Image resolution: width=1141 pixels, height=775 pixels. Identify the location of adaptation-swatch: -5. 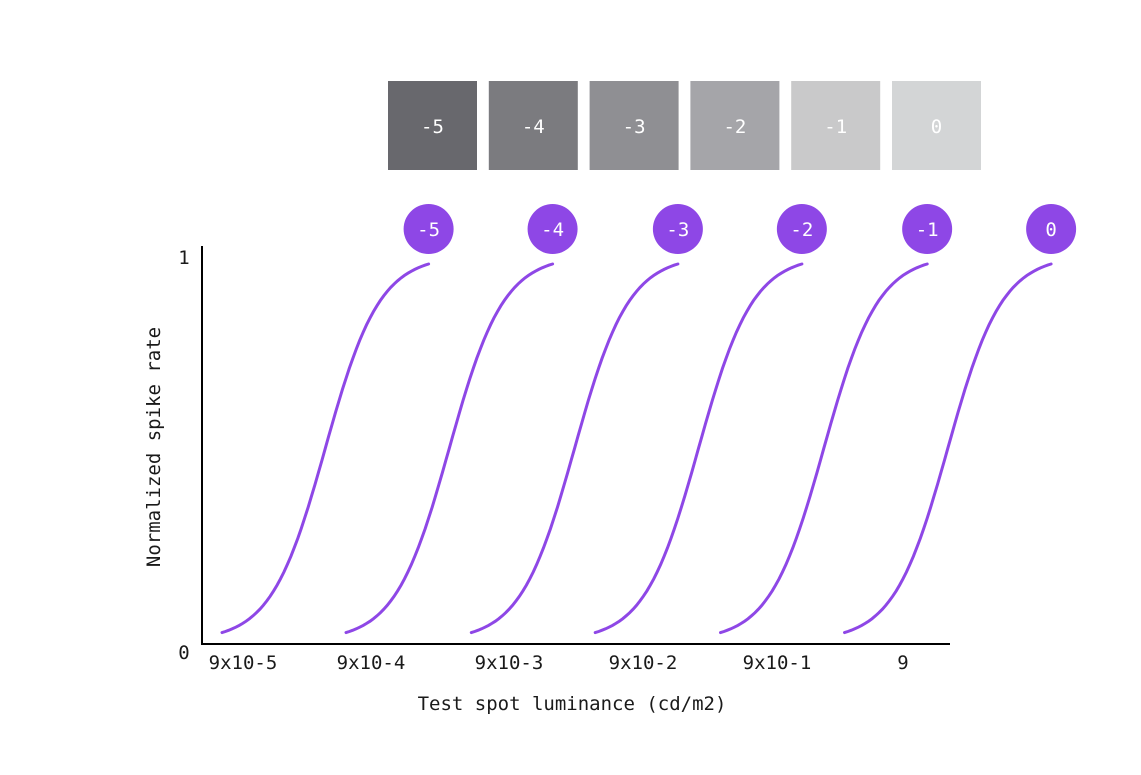
(432, 125).